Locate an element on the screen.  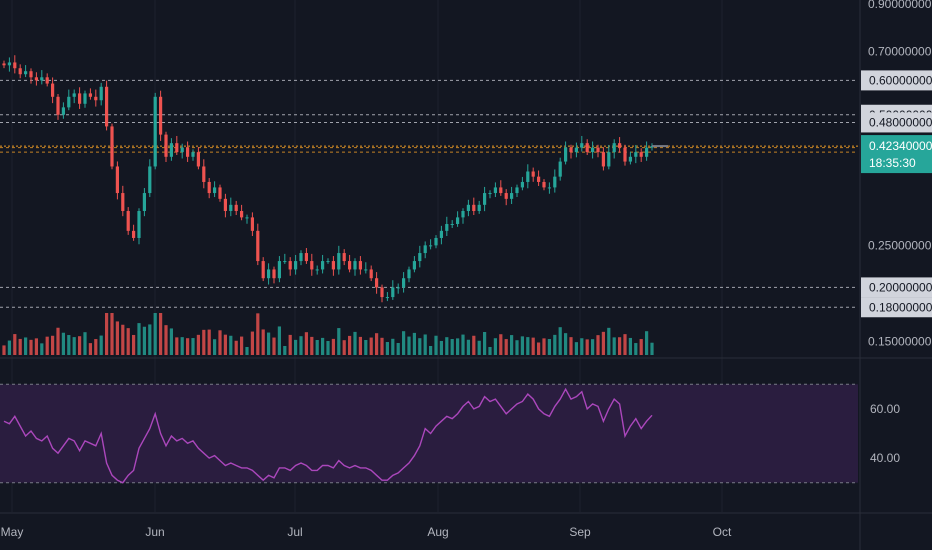
time-axis: May Jun Jul Aug Sep Oct is located at coordinates (366, 532).